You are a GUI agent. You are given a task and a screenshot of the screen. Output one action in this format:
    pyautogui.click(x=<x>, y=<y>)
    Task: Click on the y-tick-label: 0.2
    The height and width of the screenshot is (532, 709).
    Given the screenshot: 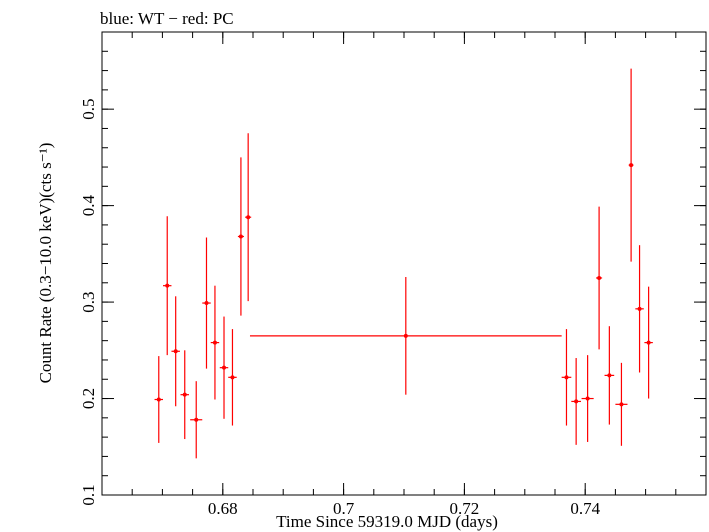 What is the action you would take?
    pyautogui.click(x=88, y=398)
    